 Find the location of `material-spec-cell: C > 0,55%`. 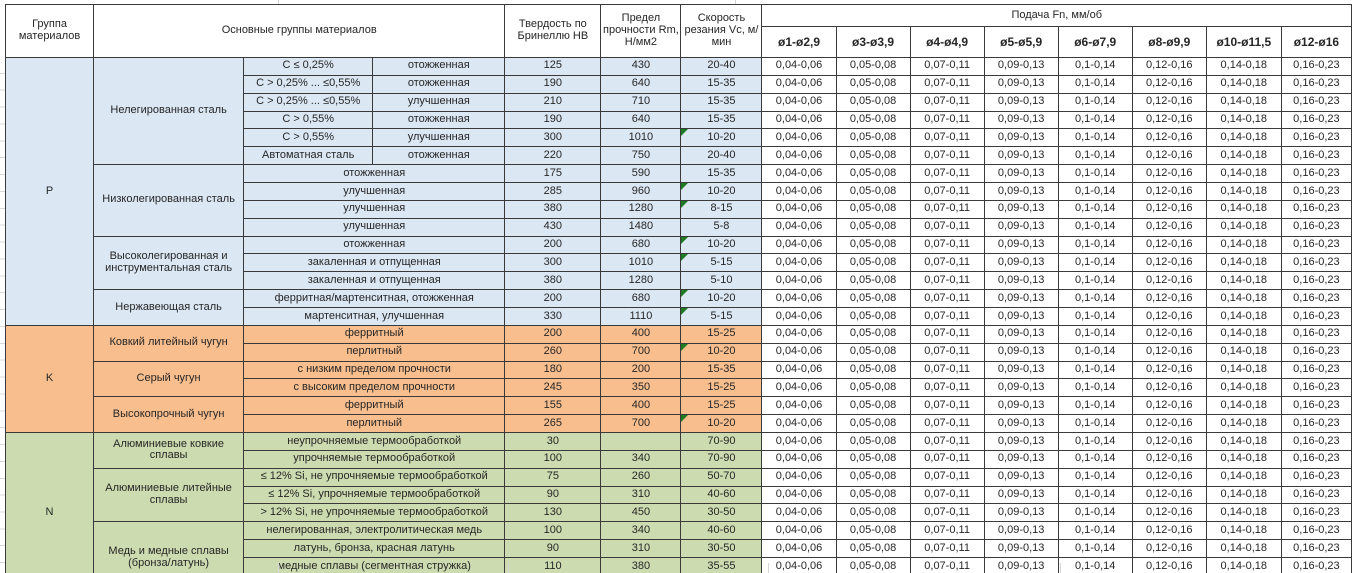

material-spec-cell: C > 0,55% is located at coordinates (308, 138).